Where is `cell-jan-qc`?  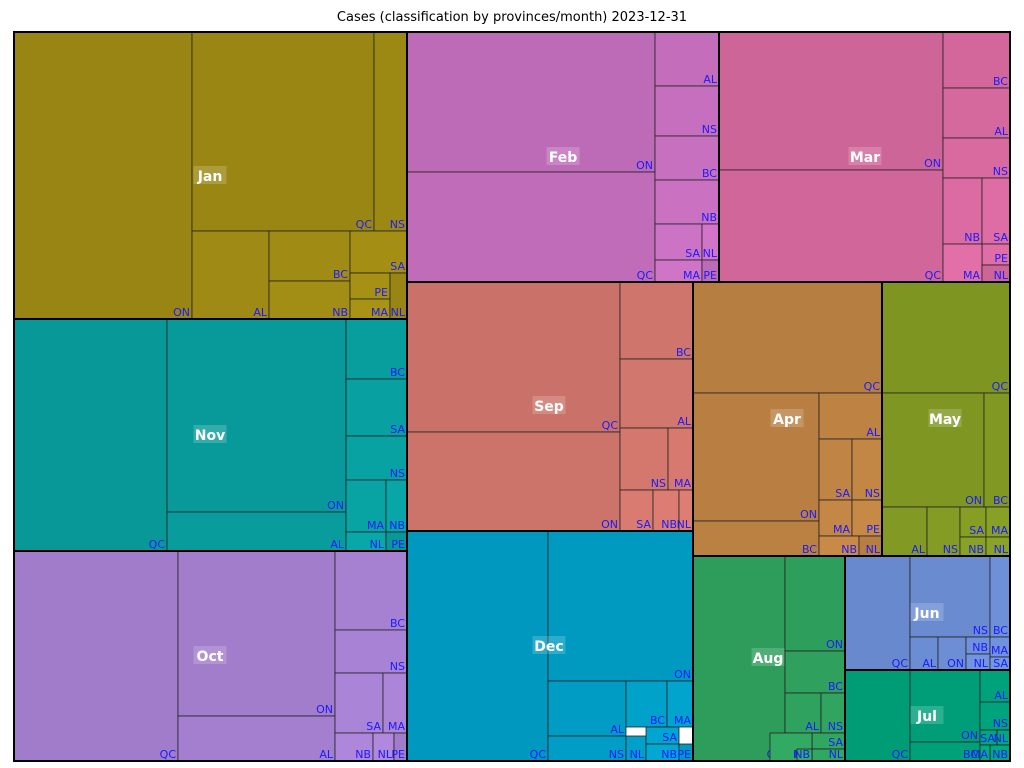 cell-jan-qc is located at coordinates (283, 131).